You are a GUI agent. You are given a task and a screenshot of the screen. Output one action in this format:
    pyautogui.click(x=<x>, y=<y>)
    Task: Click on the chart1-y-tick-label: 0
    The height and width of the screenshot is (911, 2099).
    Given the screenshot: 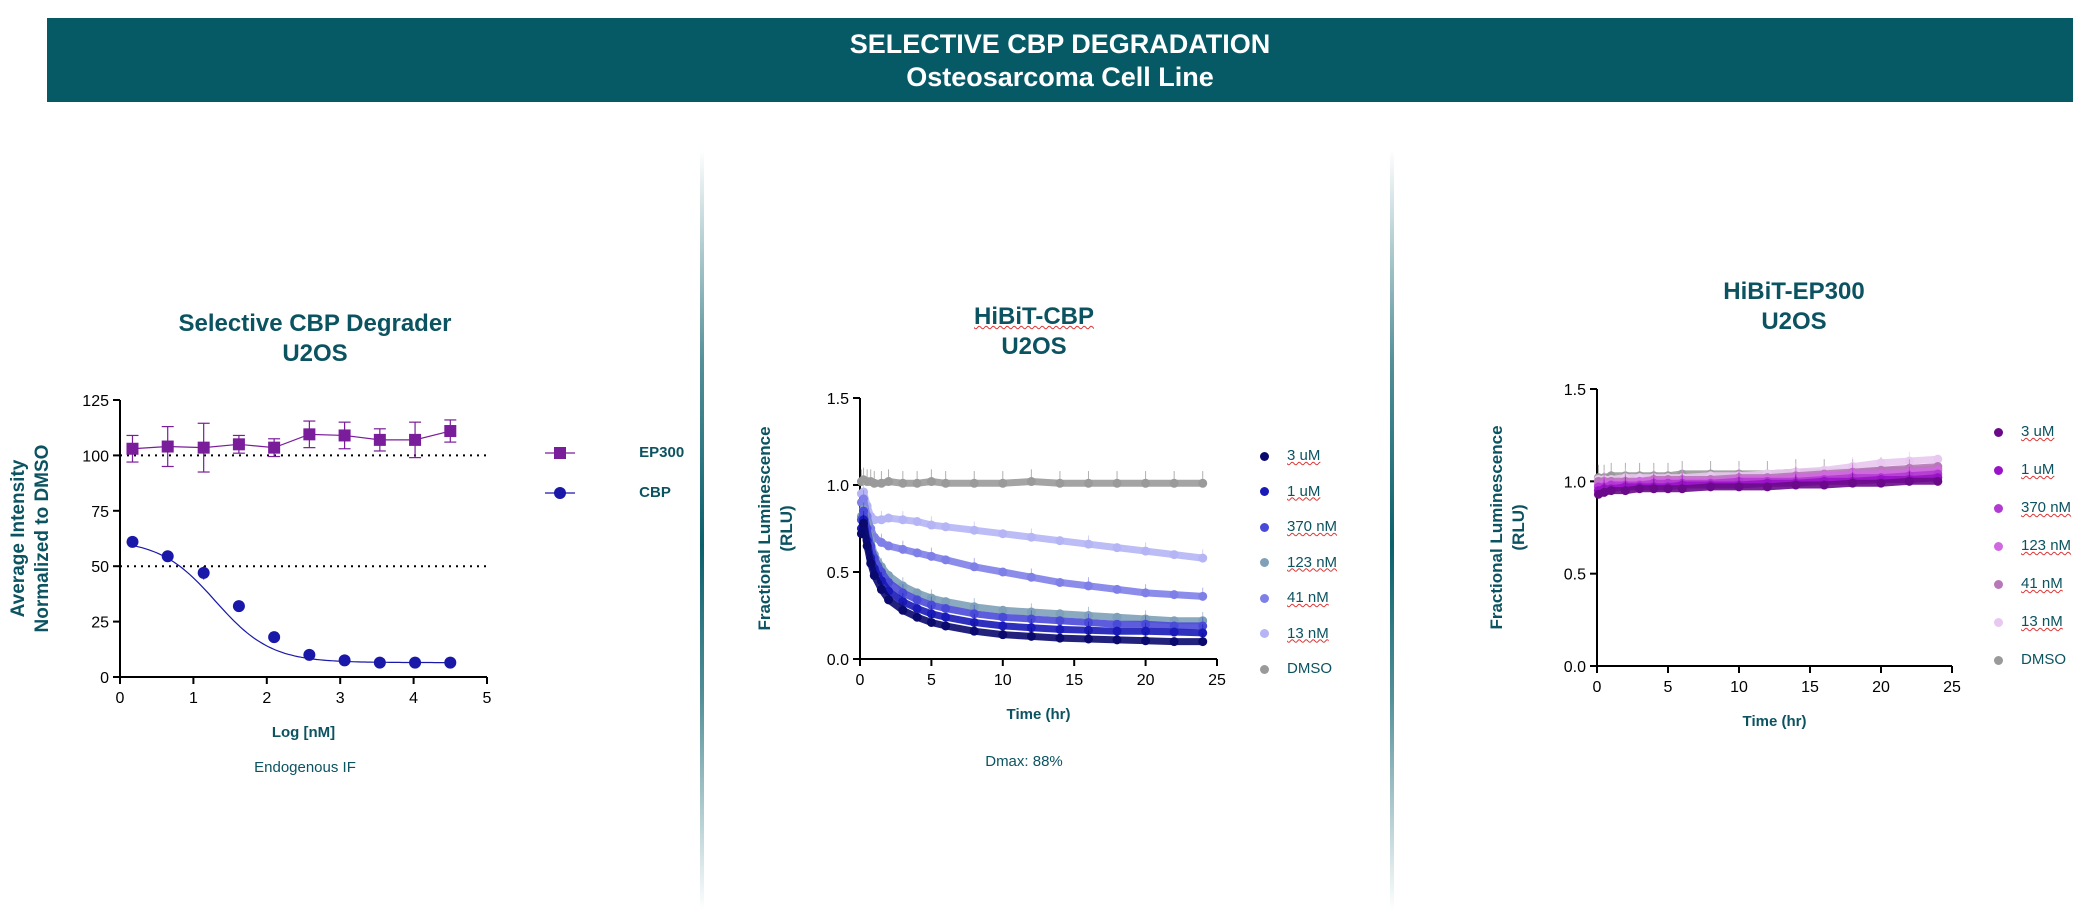 What is the action you would take?
    pyautogui.click(x=104, y=678)
    